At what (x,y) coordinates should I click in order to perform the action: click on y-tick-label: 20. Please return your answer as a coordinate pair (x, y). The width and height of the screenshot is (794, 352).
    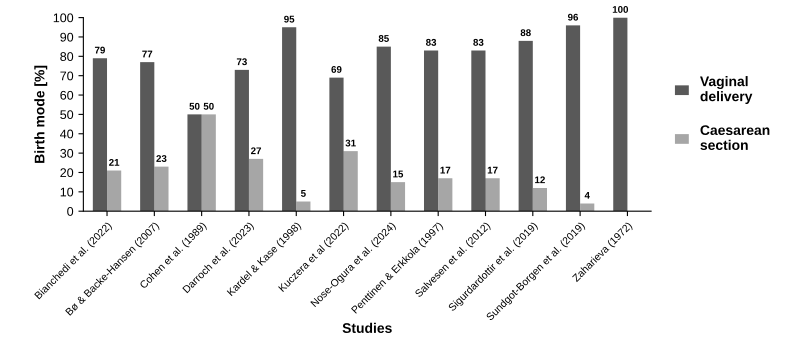
    Looking at the image, I should click on (67, 173).